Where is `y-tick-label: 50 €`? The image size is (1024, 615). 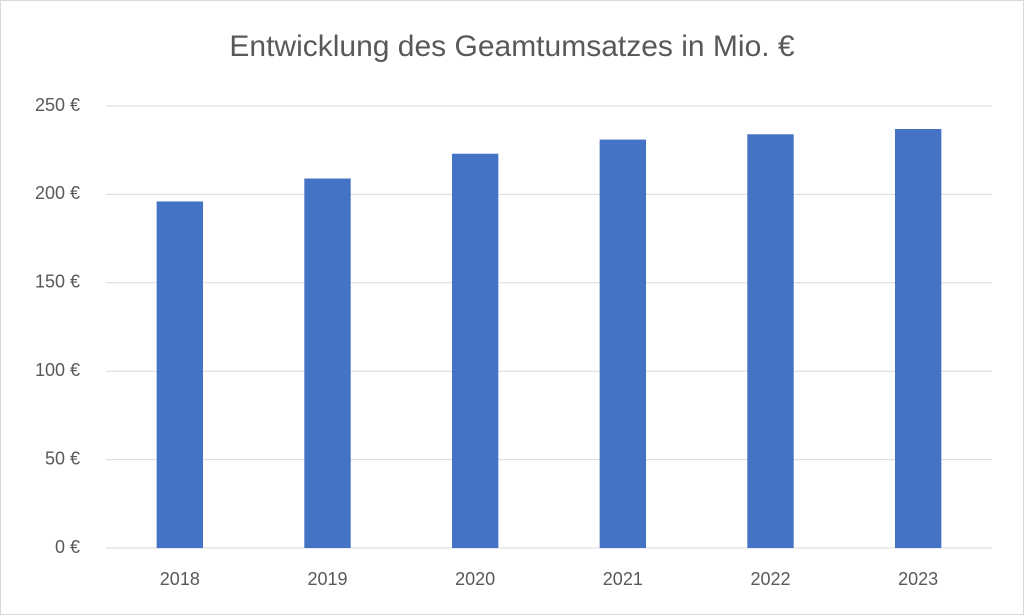 y-tick-label: 50 € is located at coordinates (62, 458).